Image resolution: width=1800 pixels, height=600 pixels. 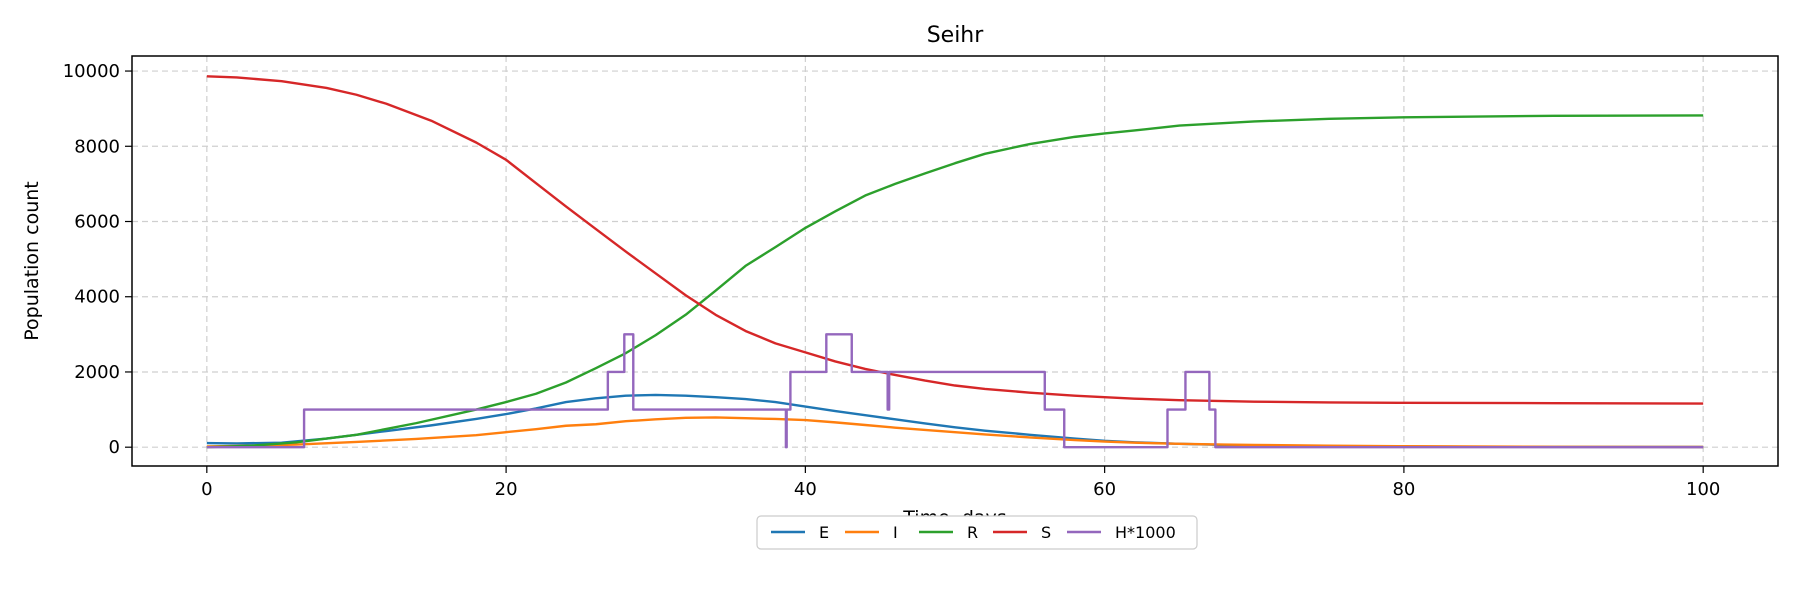 I want to click on y-tick-label: 0, so click(x=114, y=447).